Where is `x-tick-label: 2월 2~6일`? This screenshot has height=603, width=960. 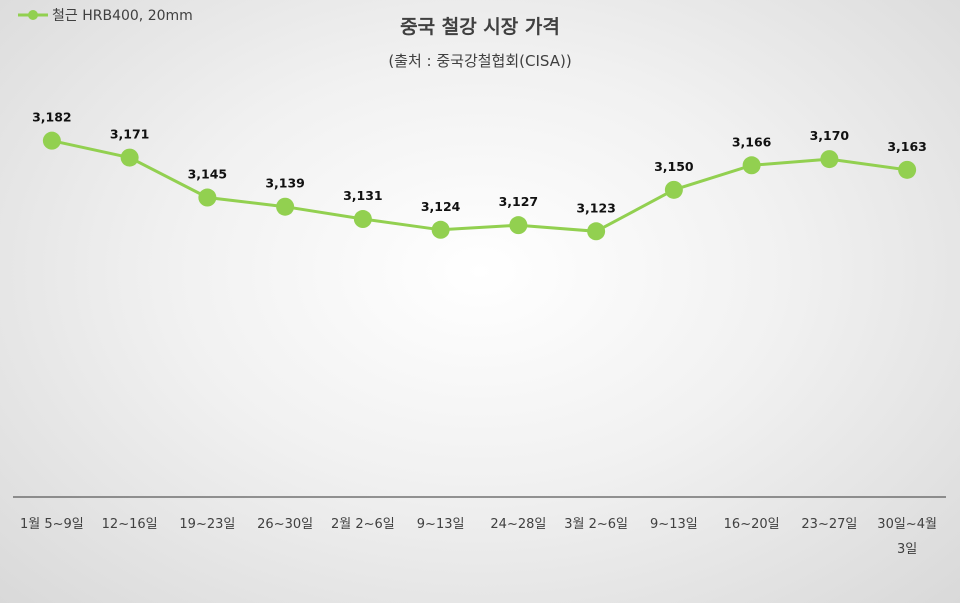
x-tick-label: 2월 2~6일 is located at coordinates (363, 524).